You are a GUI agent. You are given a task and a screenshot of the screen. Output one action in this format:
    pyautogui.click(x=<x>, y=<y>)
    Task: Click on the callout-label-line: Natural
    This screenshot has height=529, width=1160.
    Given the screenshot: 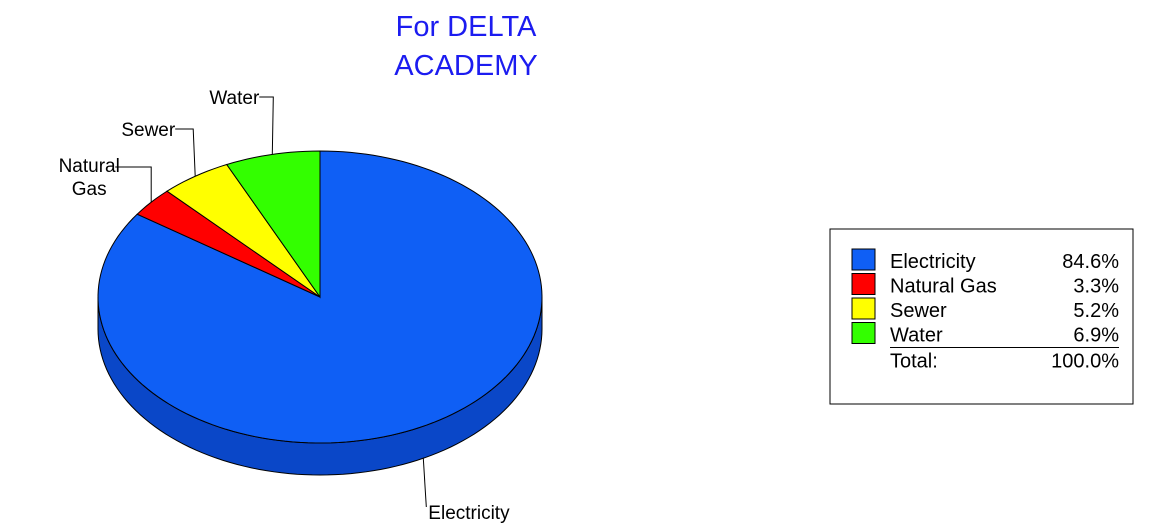 What is the action you would take?
    pyautogui.click(x=89, y=166)
    